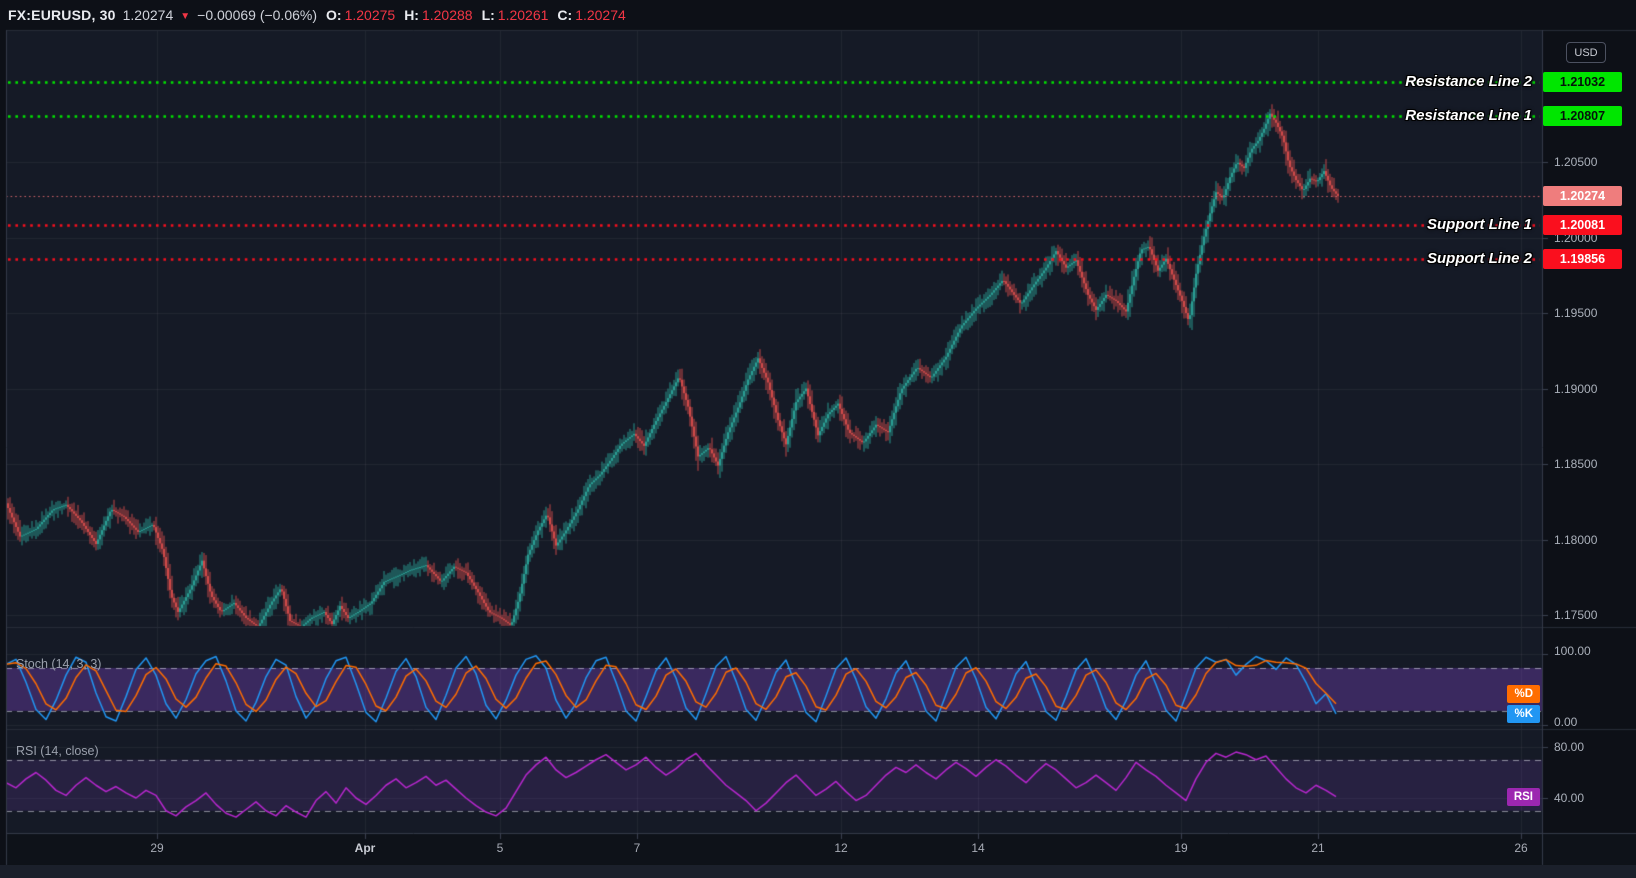 The image size is (1636, 878). What do you see at coordinates (488, 15) in the screenshot?
I see `ohlc-label: L:` at bounding box center [488, 15].